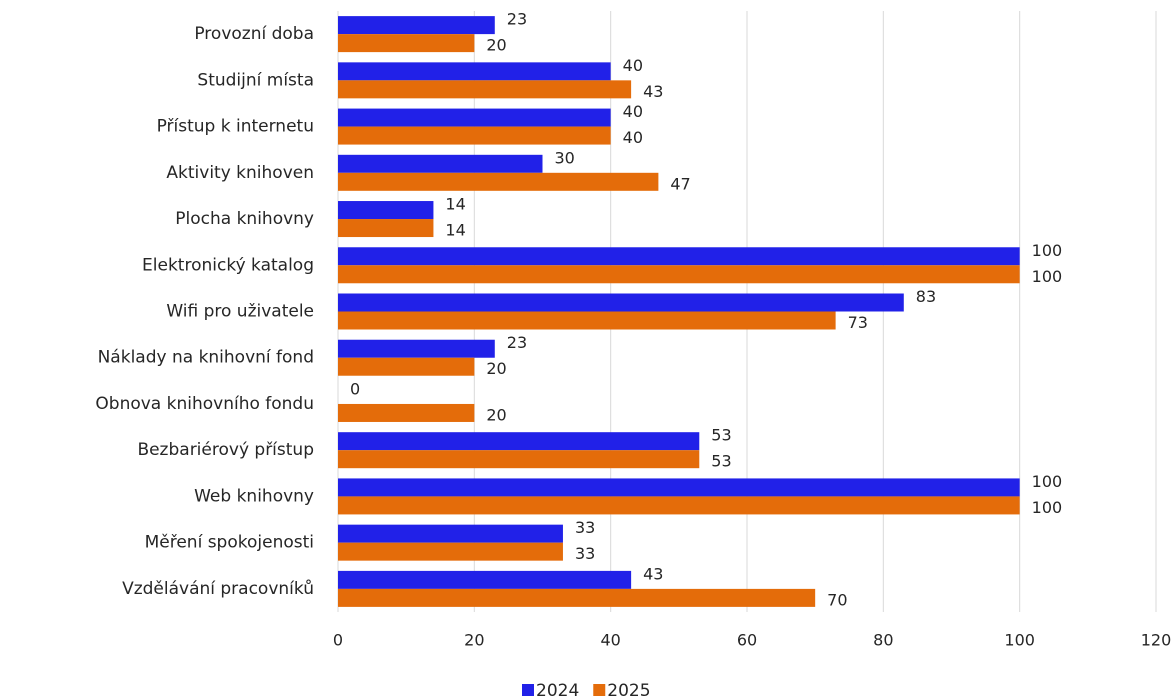  What do you see at coordinates (240, 173) in the screenshot?
I see `y-tick-label: Aktivity knihoven` at bounding box center [240, 173].